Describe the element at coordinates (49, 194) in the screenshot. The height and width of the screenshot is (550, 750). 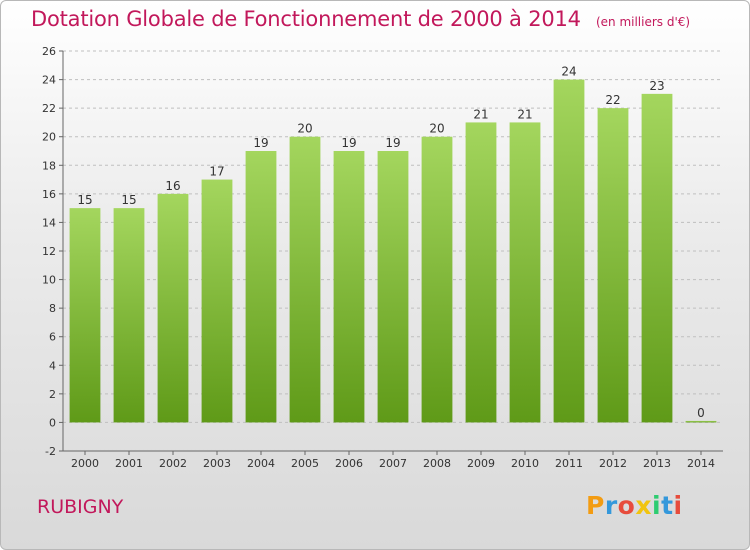
I see `y-tick-label: 16` at that location.